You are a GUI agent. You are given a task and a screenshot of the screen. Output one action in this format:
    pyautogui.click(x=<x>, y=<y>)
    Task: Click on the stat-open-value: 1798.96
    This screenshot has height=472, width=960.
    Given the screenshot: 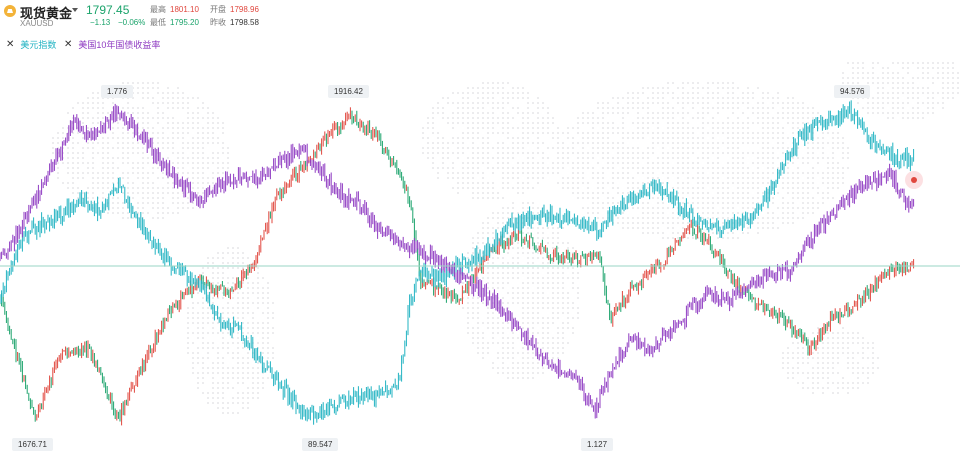 What is the action you would take?
    pyautogui.click(x=244, y=9)
    